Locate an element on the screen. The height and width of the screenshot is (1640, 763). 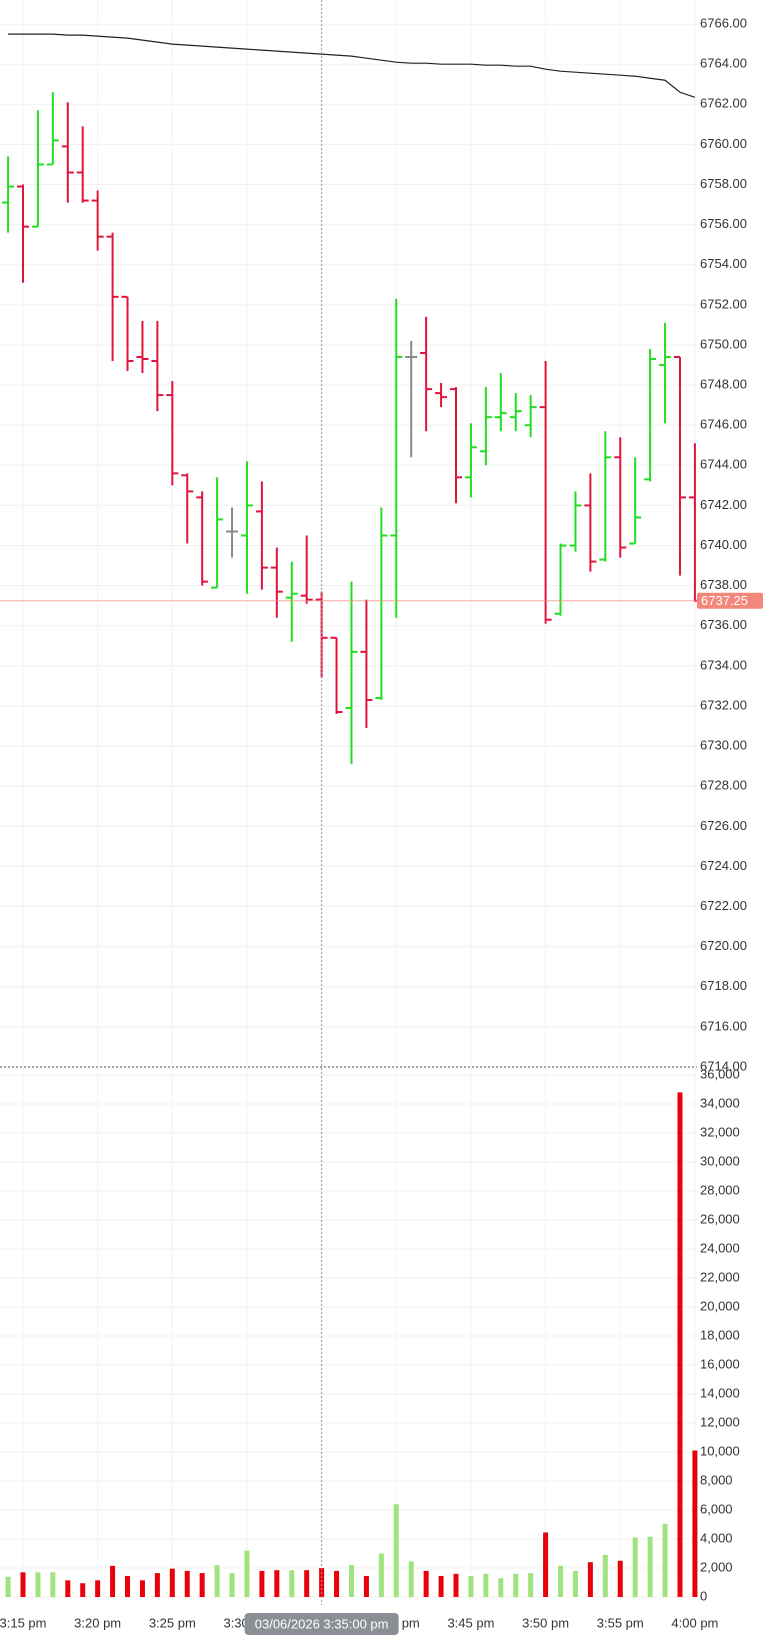
y-tick-label: 6758.00 is located at coordinates (723, 183).